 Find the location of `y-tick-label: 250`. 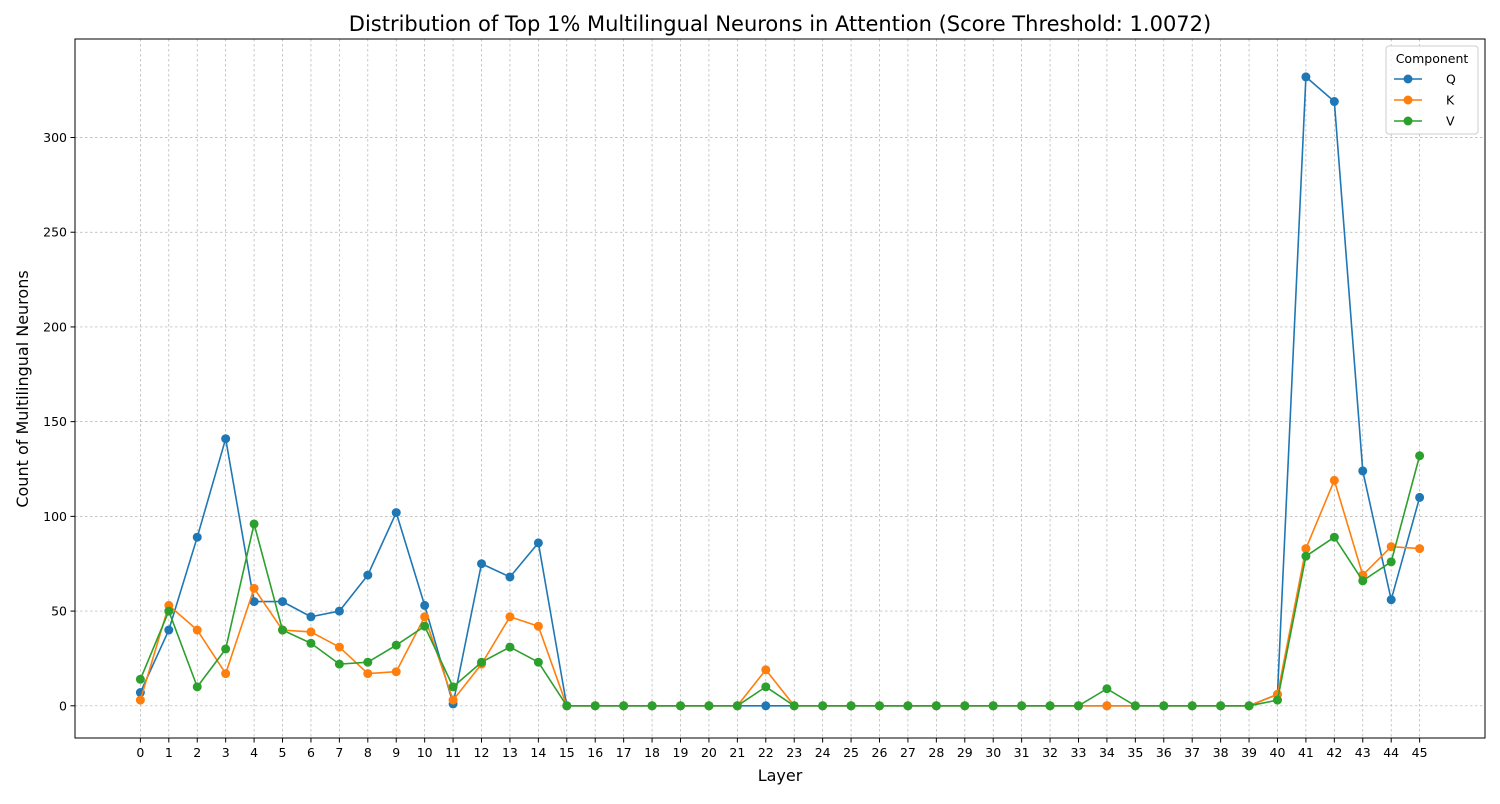

y-tick-label: 250 is located at coordinates (55, 232).